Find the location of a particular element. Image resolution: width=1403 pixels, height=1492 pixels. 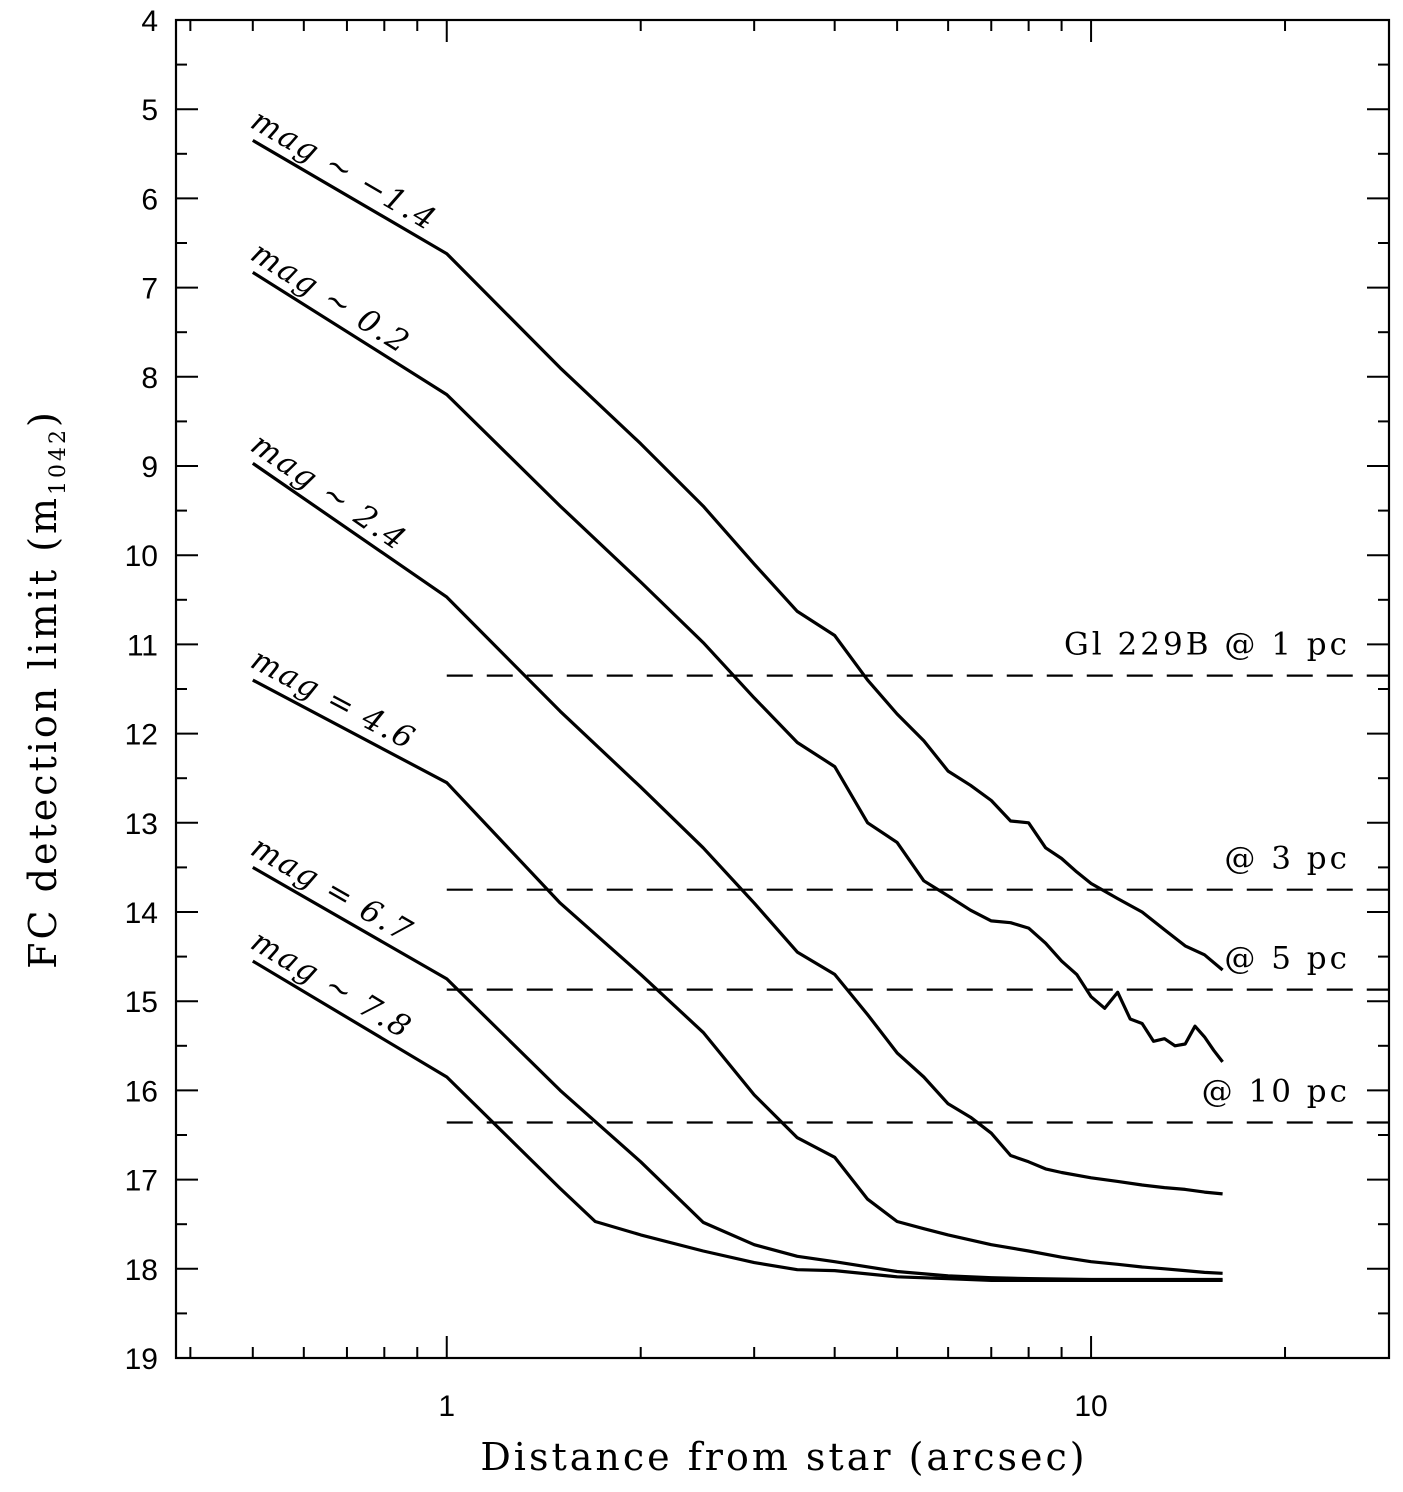

series-label-1: mag ~ −1.4 is located at coordinates (344, 170).